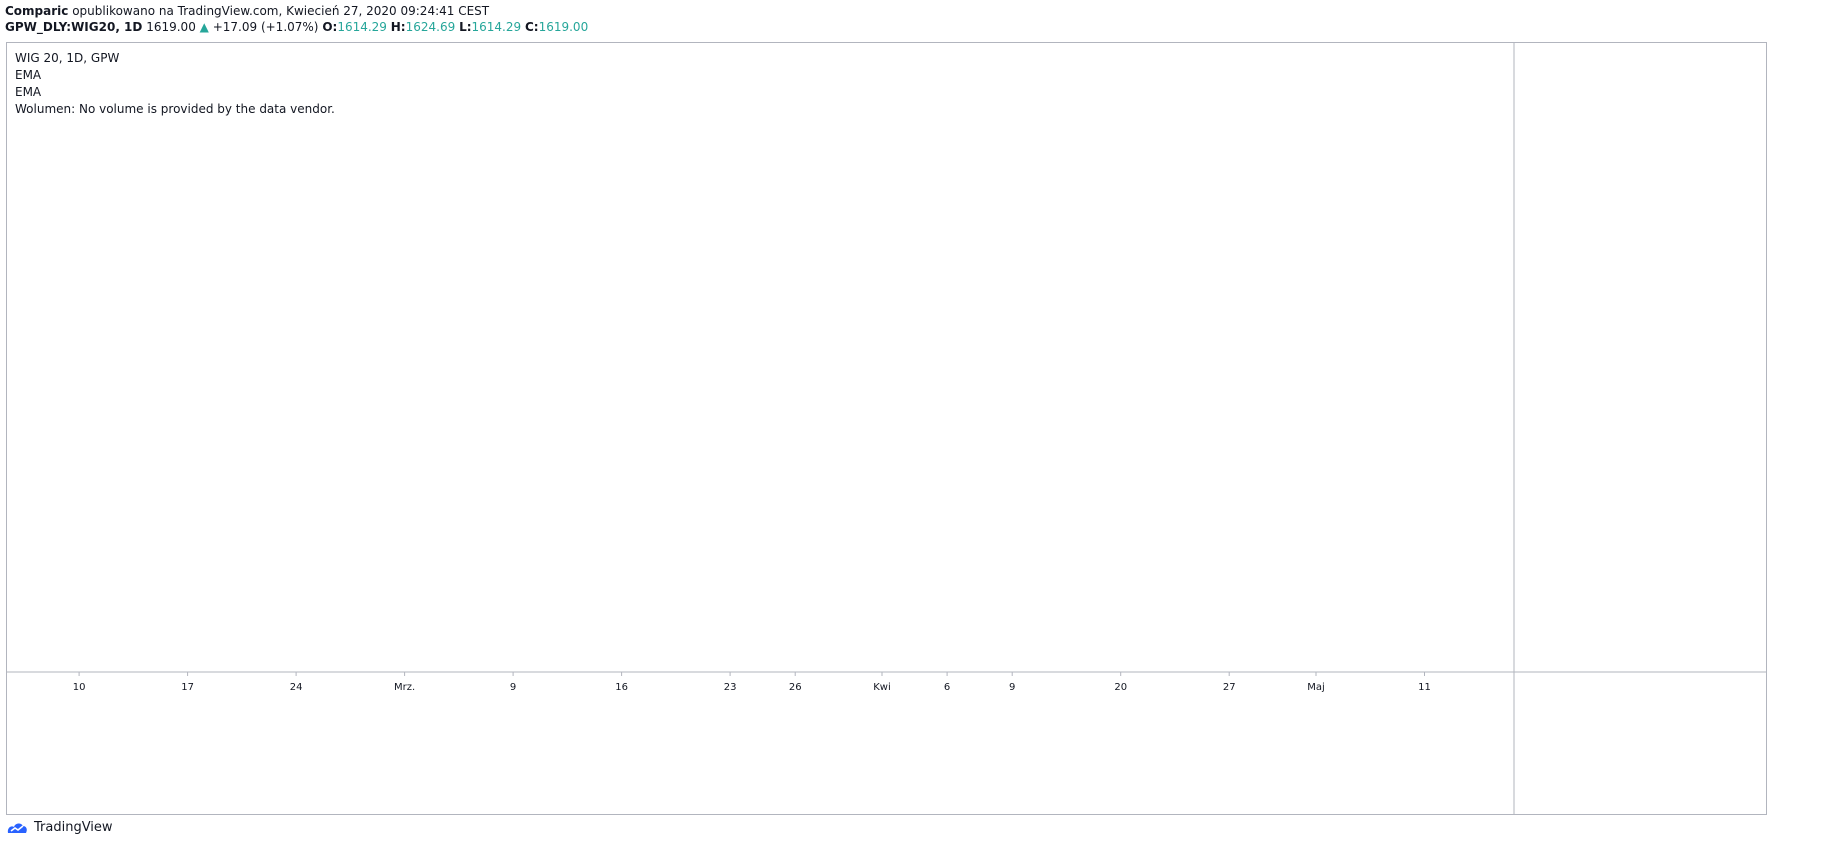 The width and height of the screenshot is (1828, 849). Describe the element at coordinates (171, 27) in the screenshot. I see `last-price-text: 1619.00` at that location.